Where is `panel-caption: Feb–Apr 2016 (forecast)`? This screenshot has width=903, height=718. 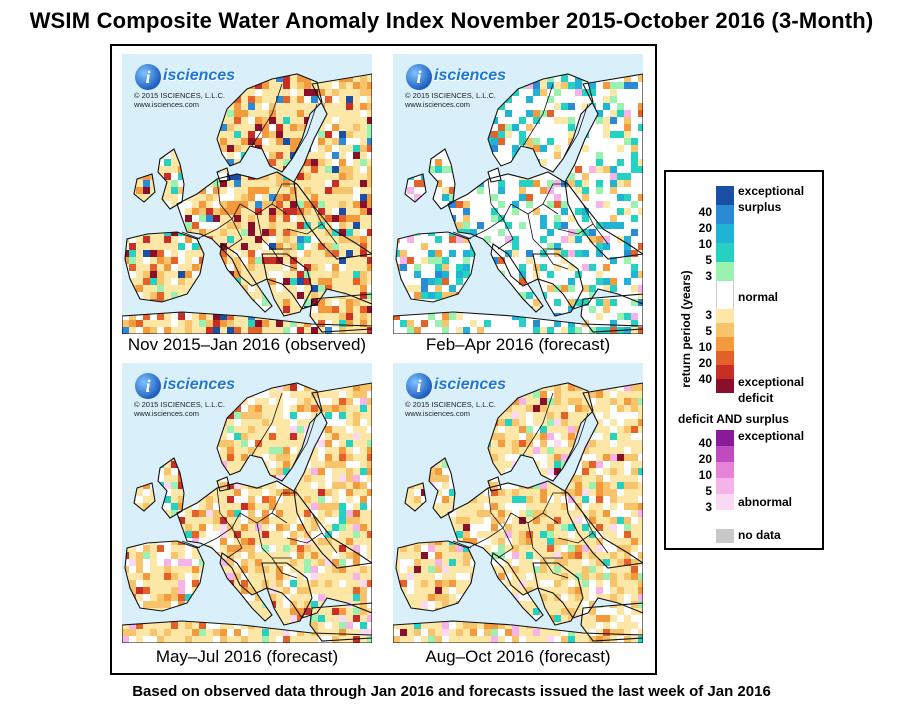 panel-caption: Feb–Apr 2016 (forecast) is located at coordinates (518, 344).